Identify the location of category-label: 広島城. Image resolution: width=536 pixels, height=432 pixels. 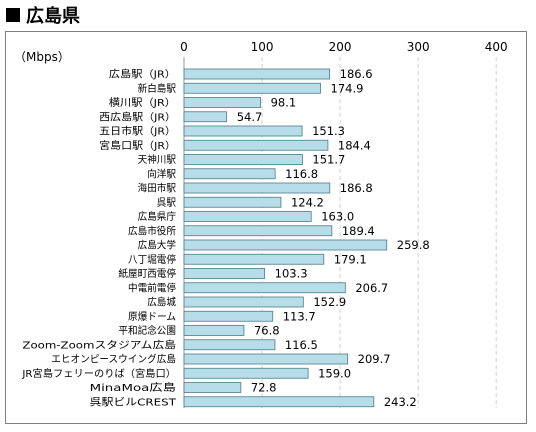
(161, 302).